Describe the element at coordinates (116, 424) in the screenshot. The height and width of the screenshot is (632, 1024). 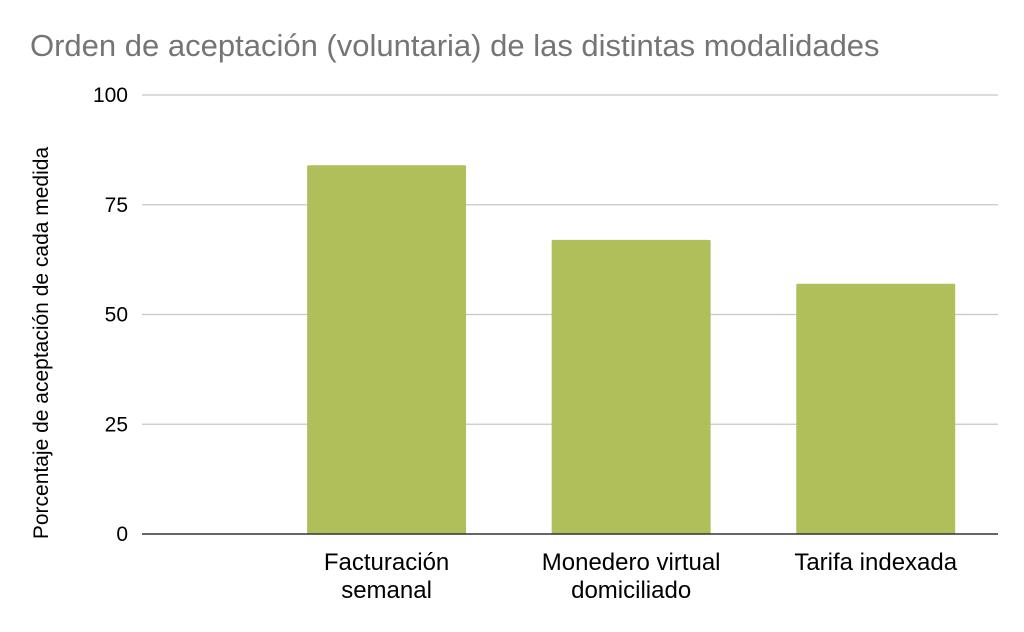
I see `y-tick-label: 25` at that location.